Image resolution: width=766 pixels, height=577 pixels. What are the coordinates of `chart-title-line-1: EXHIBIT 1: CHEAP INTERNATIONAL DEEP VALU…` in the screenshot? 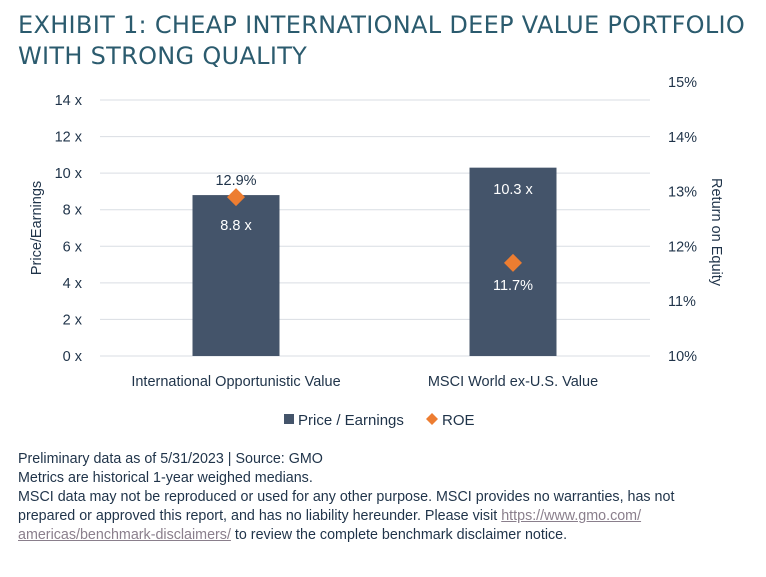 It's located at (382, 25).